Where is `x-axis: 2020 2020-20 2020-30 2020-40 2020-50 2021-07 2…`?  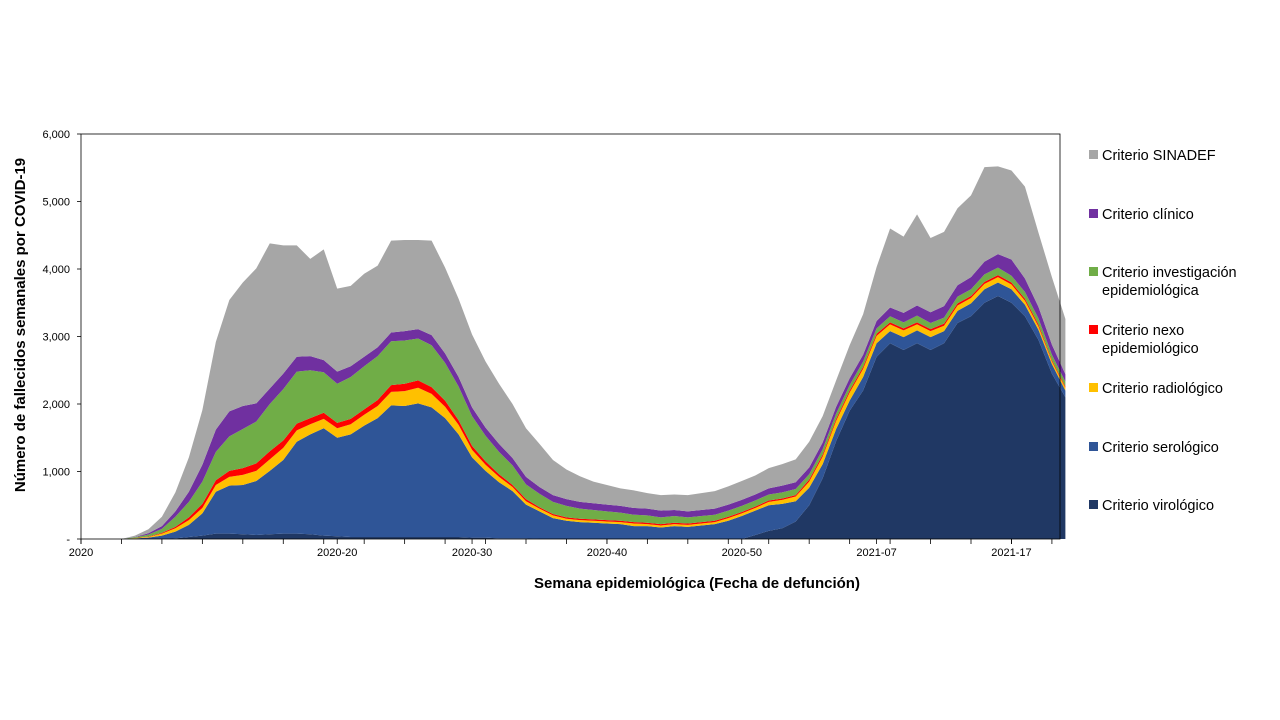 x-axis: 2020 2020-20 2020-30 2020-40 2020-50 2021-07 2… is located at coordinates (561, 549).